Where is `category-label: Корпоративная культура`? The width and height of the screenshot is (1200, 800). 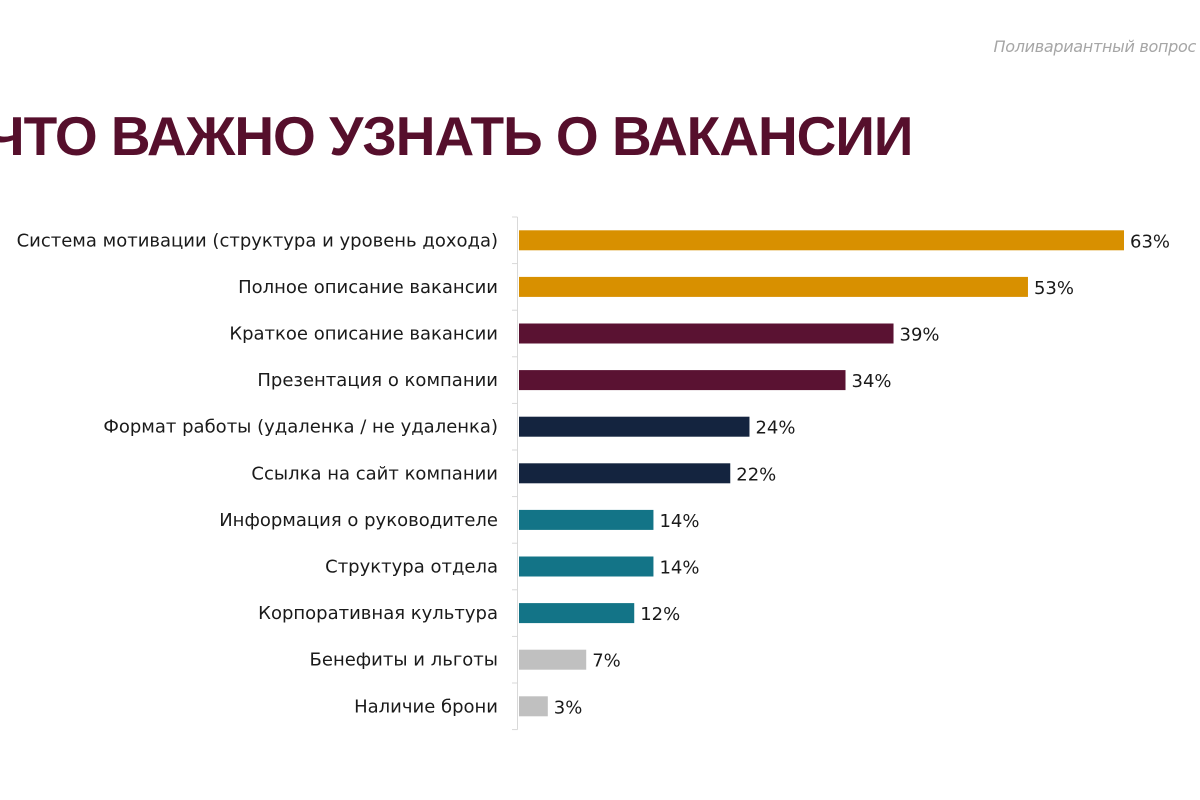
category-label: Корпоративная культура is located at coordinates (378, 613).